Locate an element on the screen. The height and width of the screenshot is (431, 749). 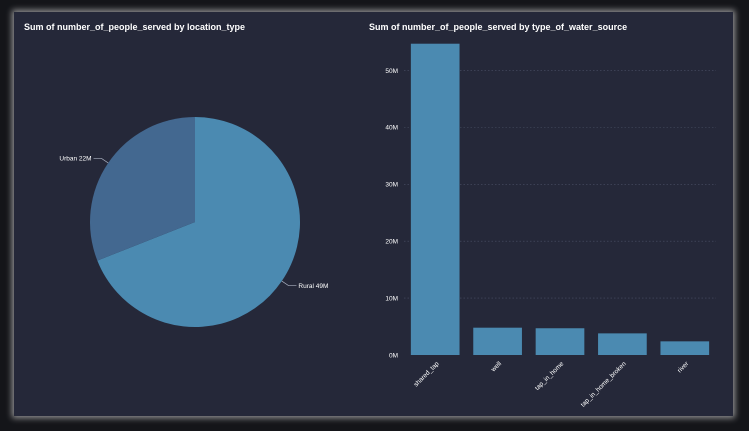
y-tick-label-20m: 20M is located at coordinates (391, 241).